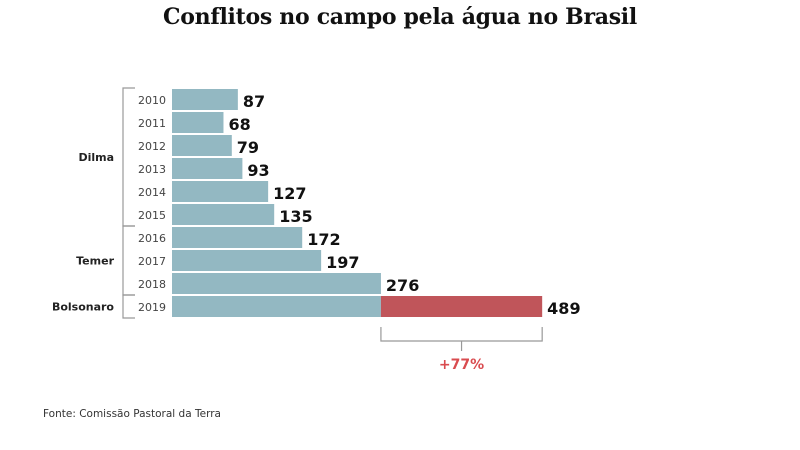  Describe the element at coordinates (152, 238) in the screenshot. I see `year-label-2016: 2016` at that location.